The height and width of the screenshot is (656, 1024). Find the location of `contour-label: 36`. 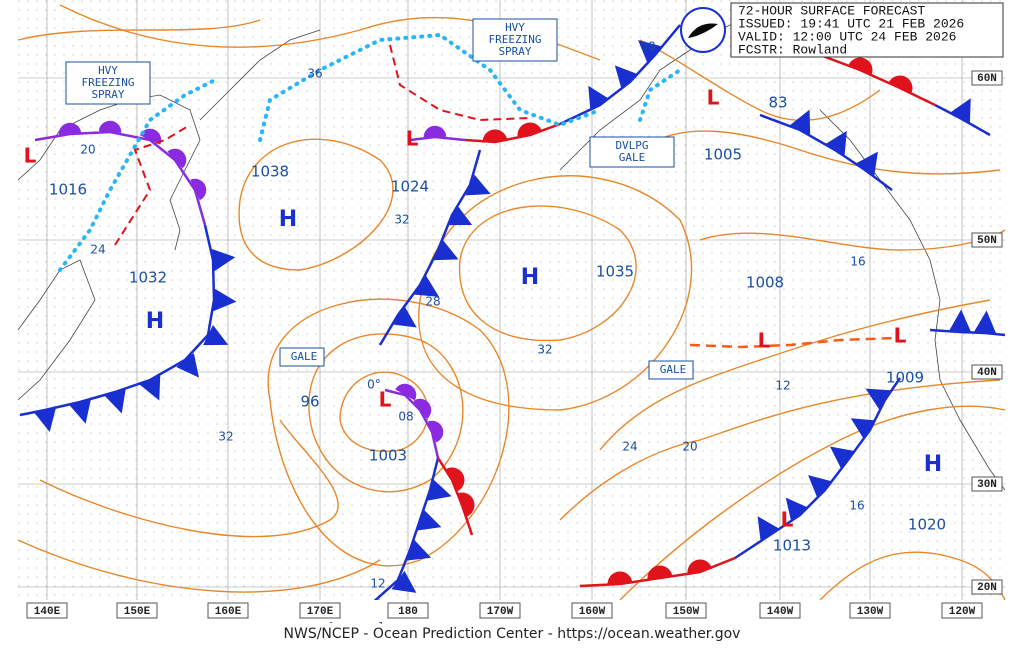

contour-label: 36 is located at coordinates (314, 74).